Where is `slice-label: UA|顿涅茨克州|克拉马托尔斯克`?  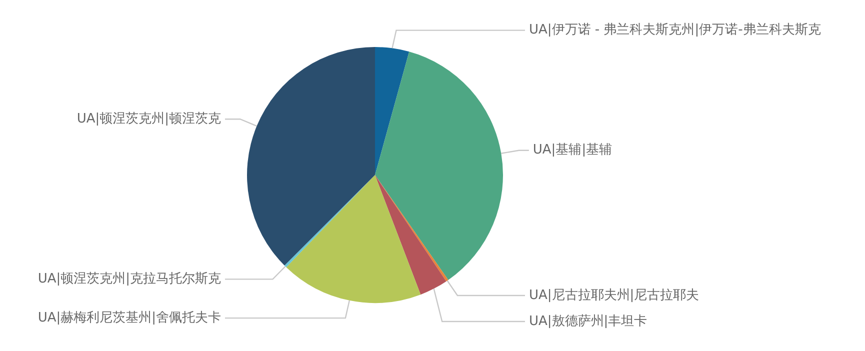 slice-label: UA|顿涅茨克州|克拉马托尔斯克 is located at coordinates (129, 279).